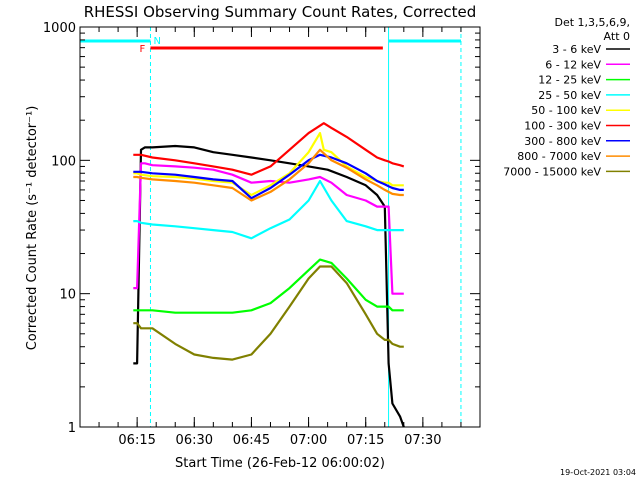 Image resolution: width=640 pixels, height=480 pixels. I want to click on legend-label: 300 - 800 keV, so click(562, 141).